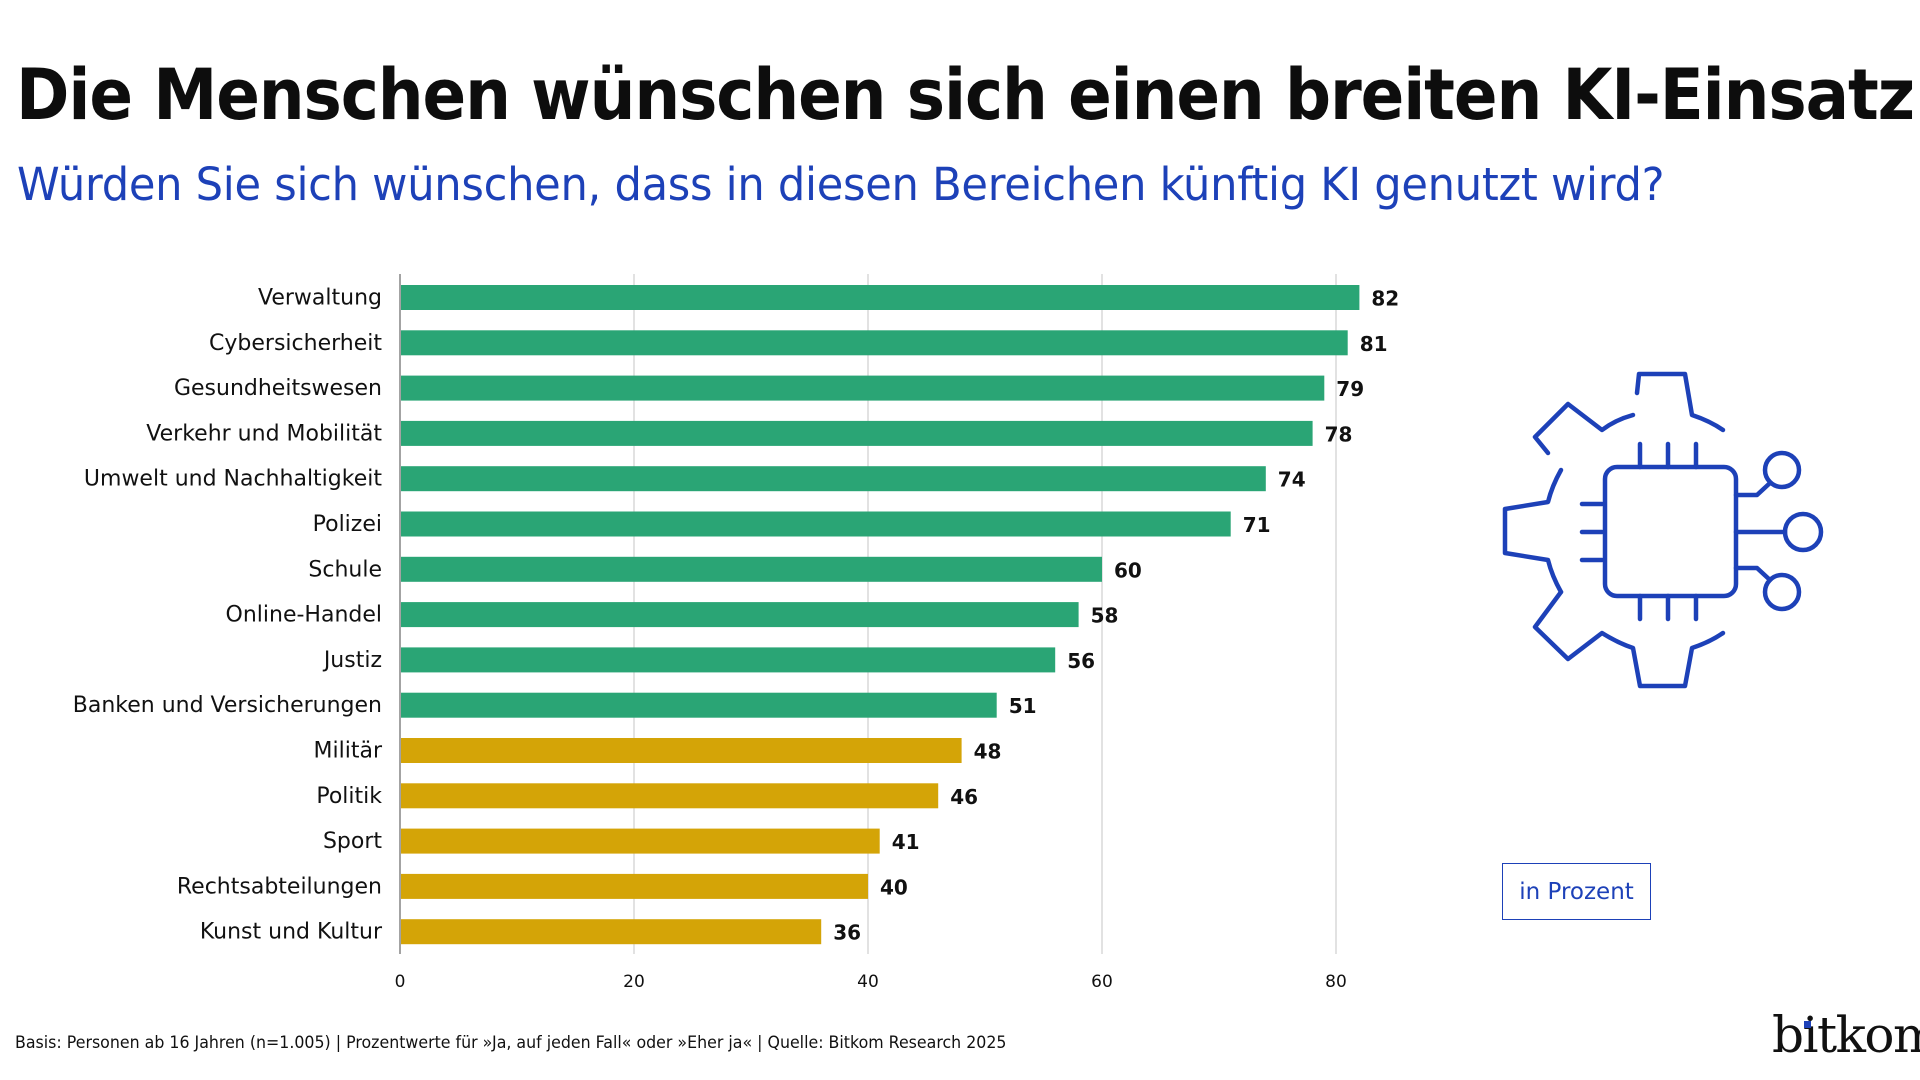 The height and width of the screenshot is (1080, 1920). Describe the element at coordinates (640, 841) in the screenshot. I see `bar-sport` at that location.